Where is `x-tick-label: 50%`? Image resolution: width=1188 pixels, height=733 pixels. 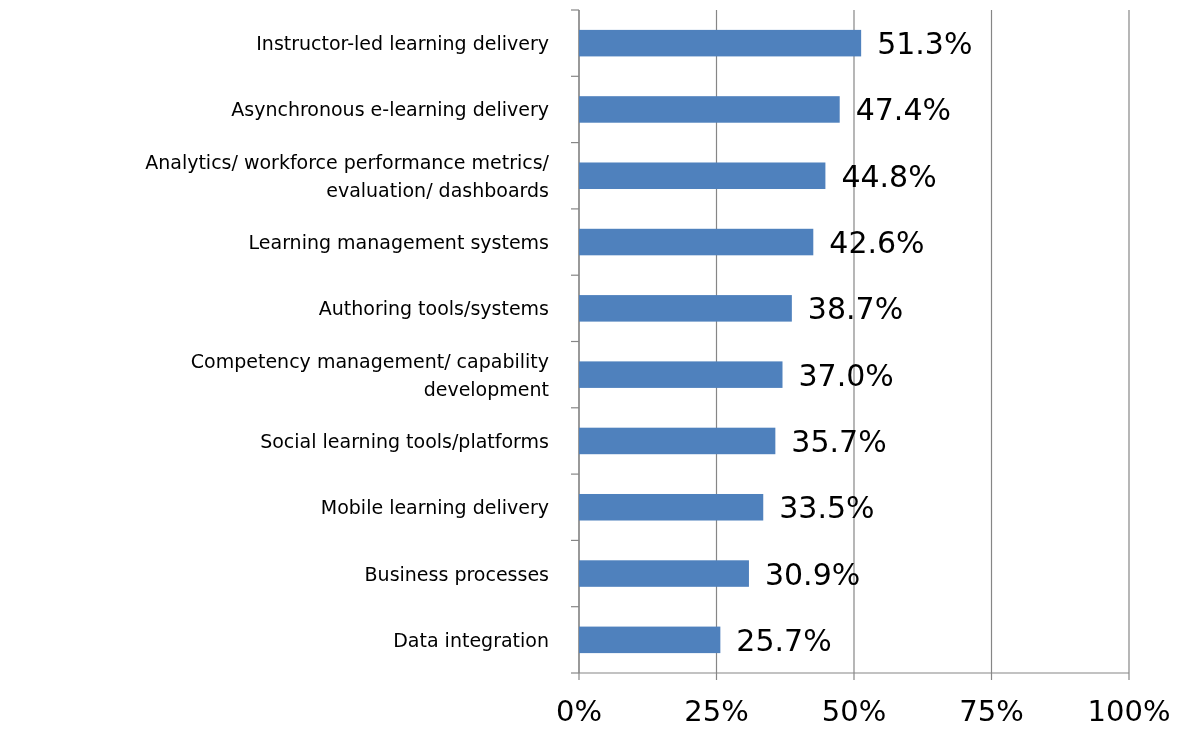
x-tick-label: 50% is located at coordinates (854, 711).